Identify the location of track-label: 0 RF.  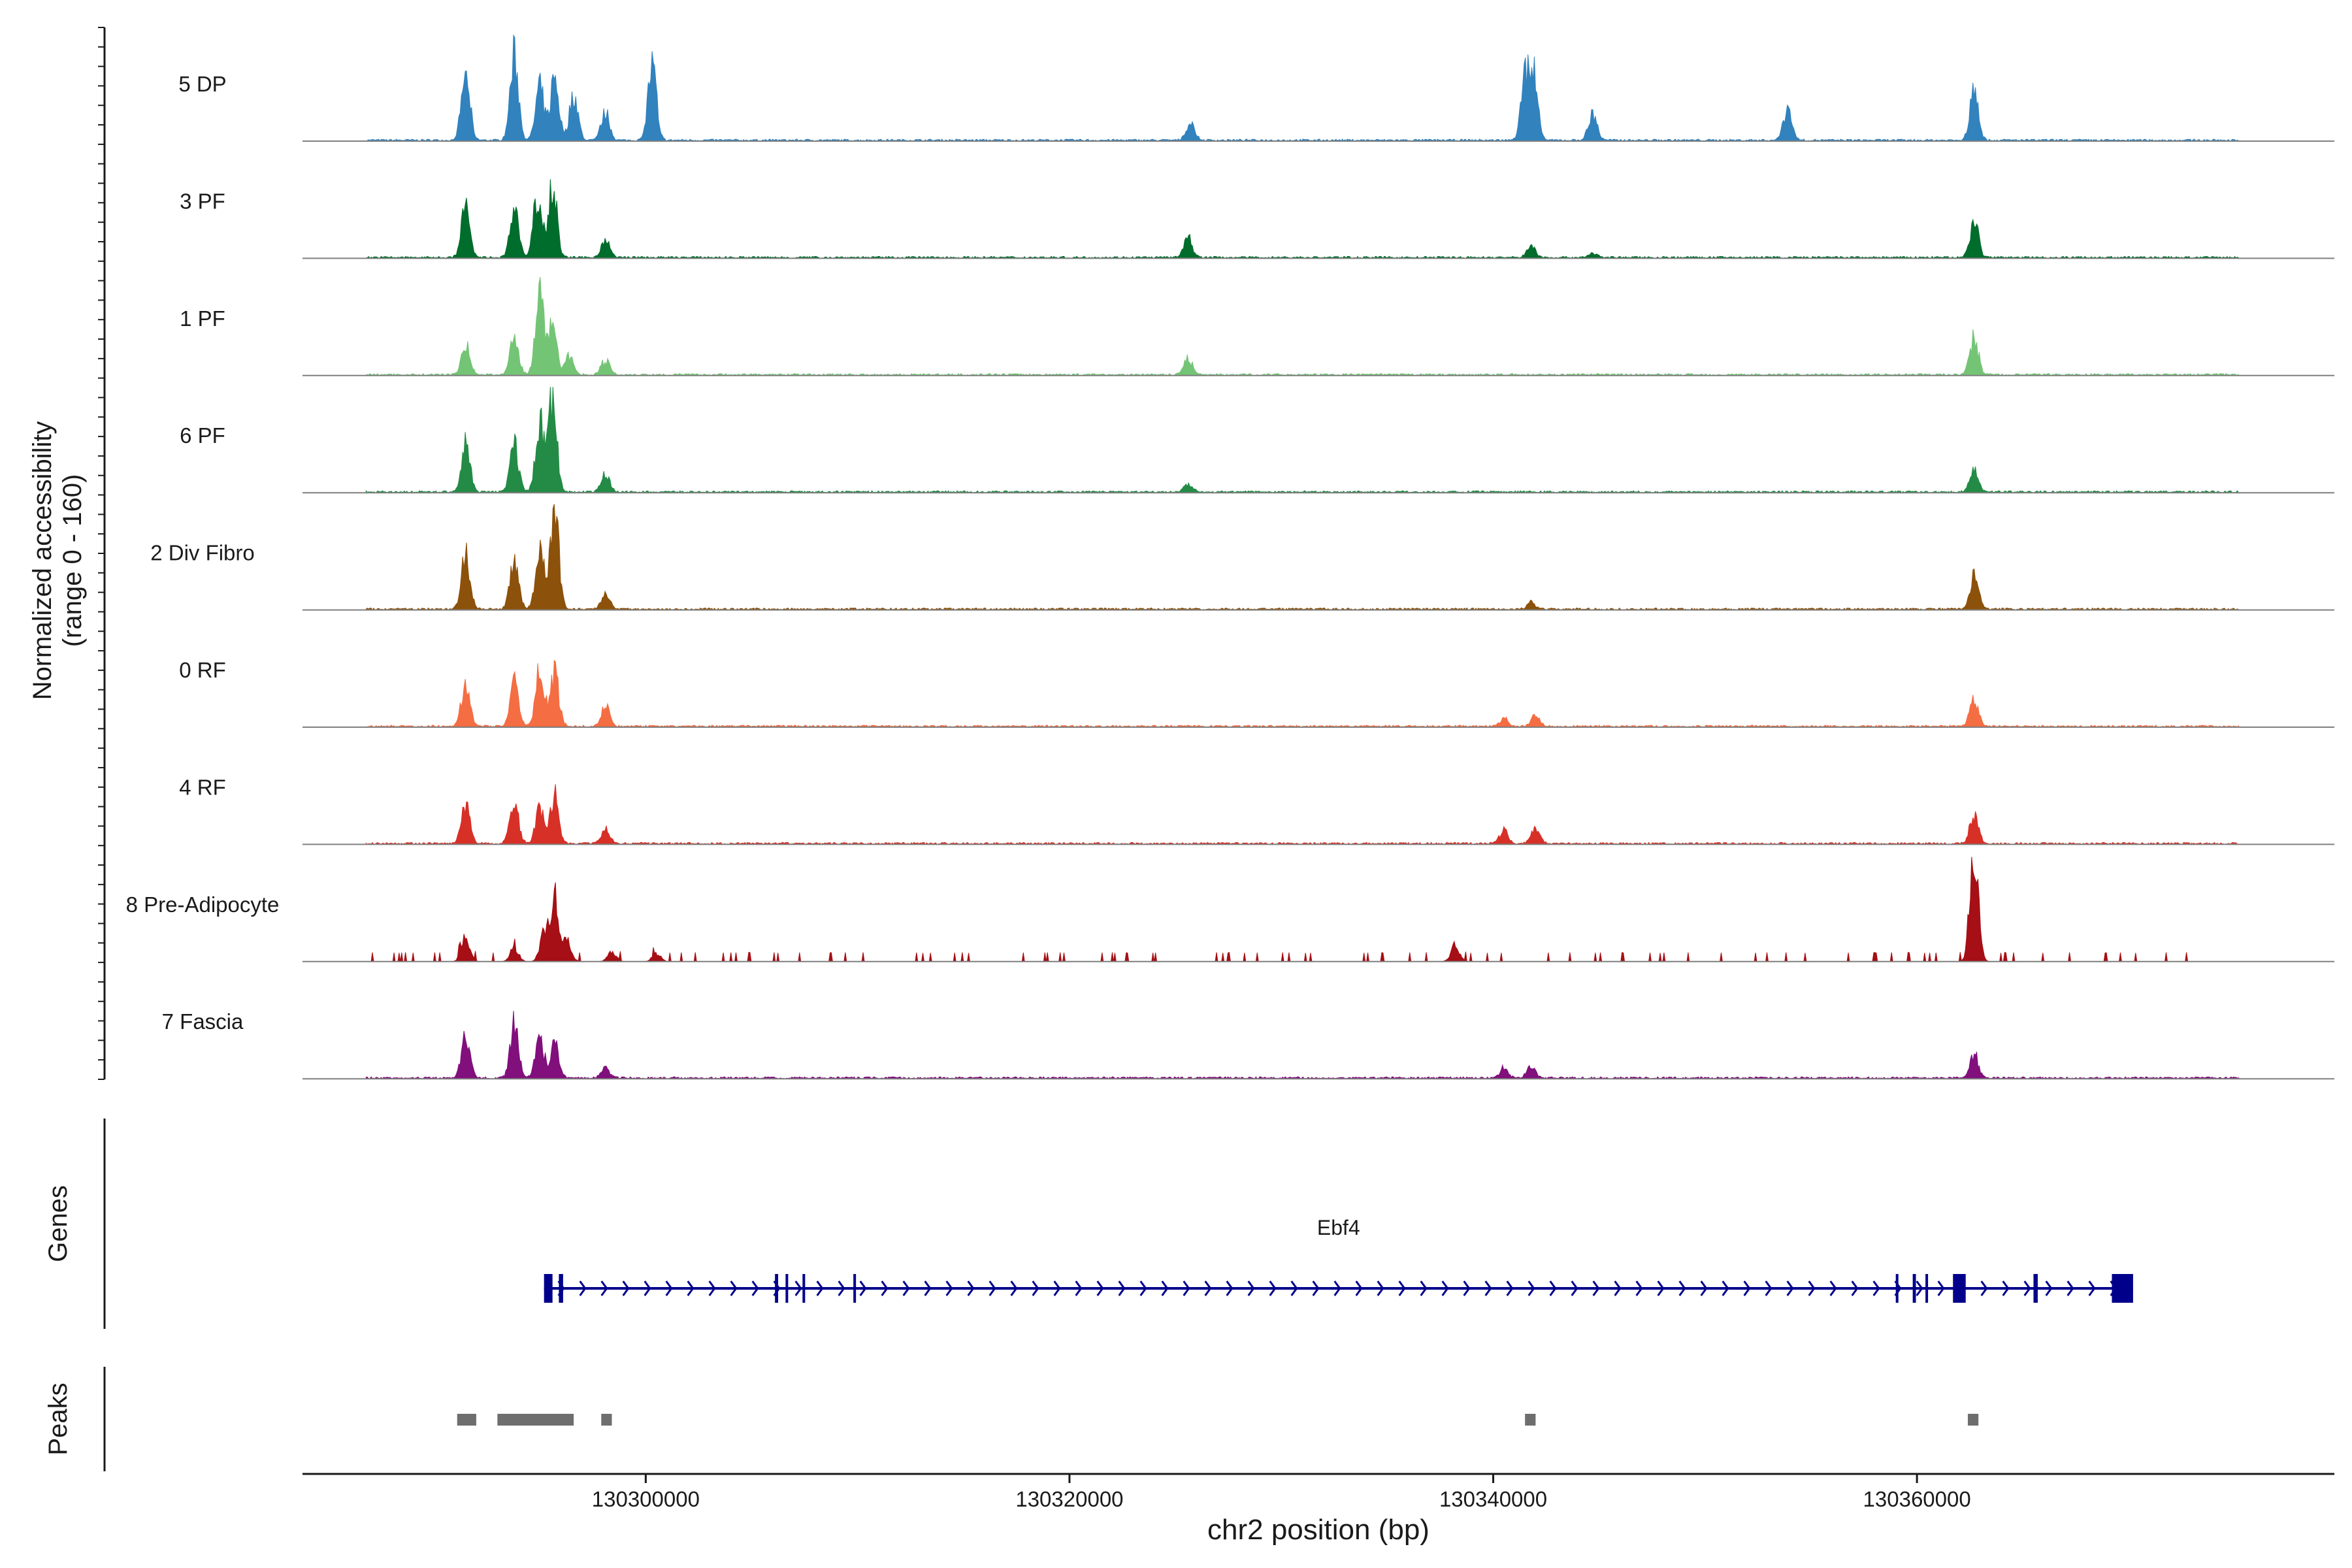
(202, 670).